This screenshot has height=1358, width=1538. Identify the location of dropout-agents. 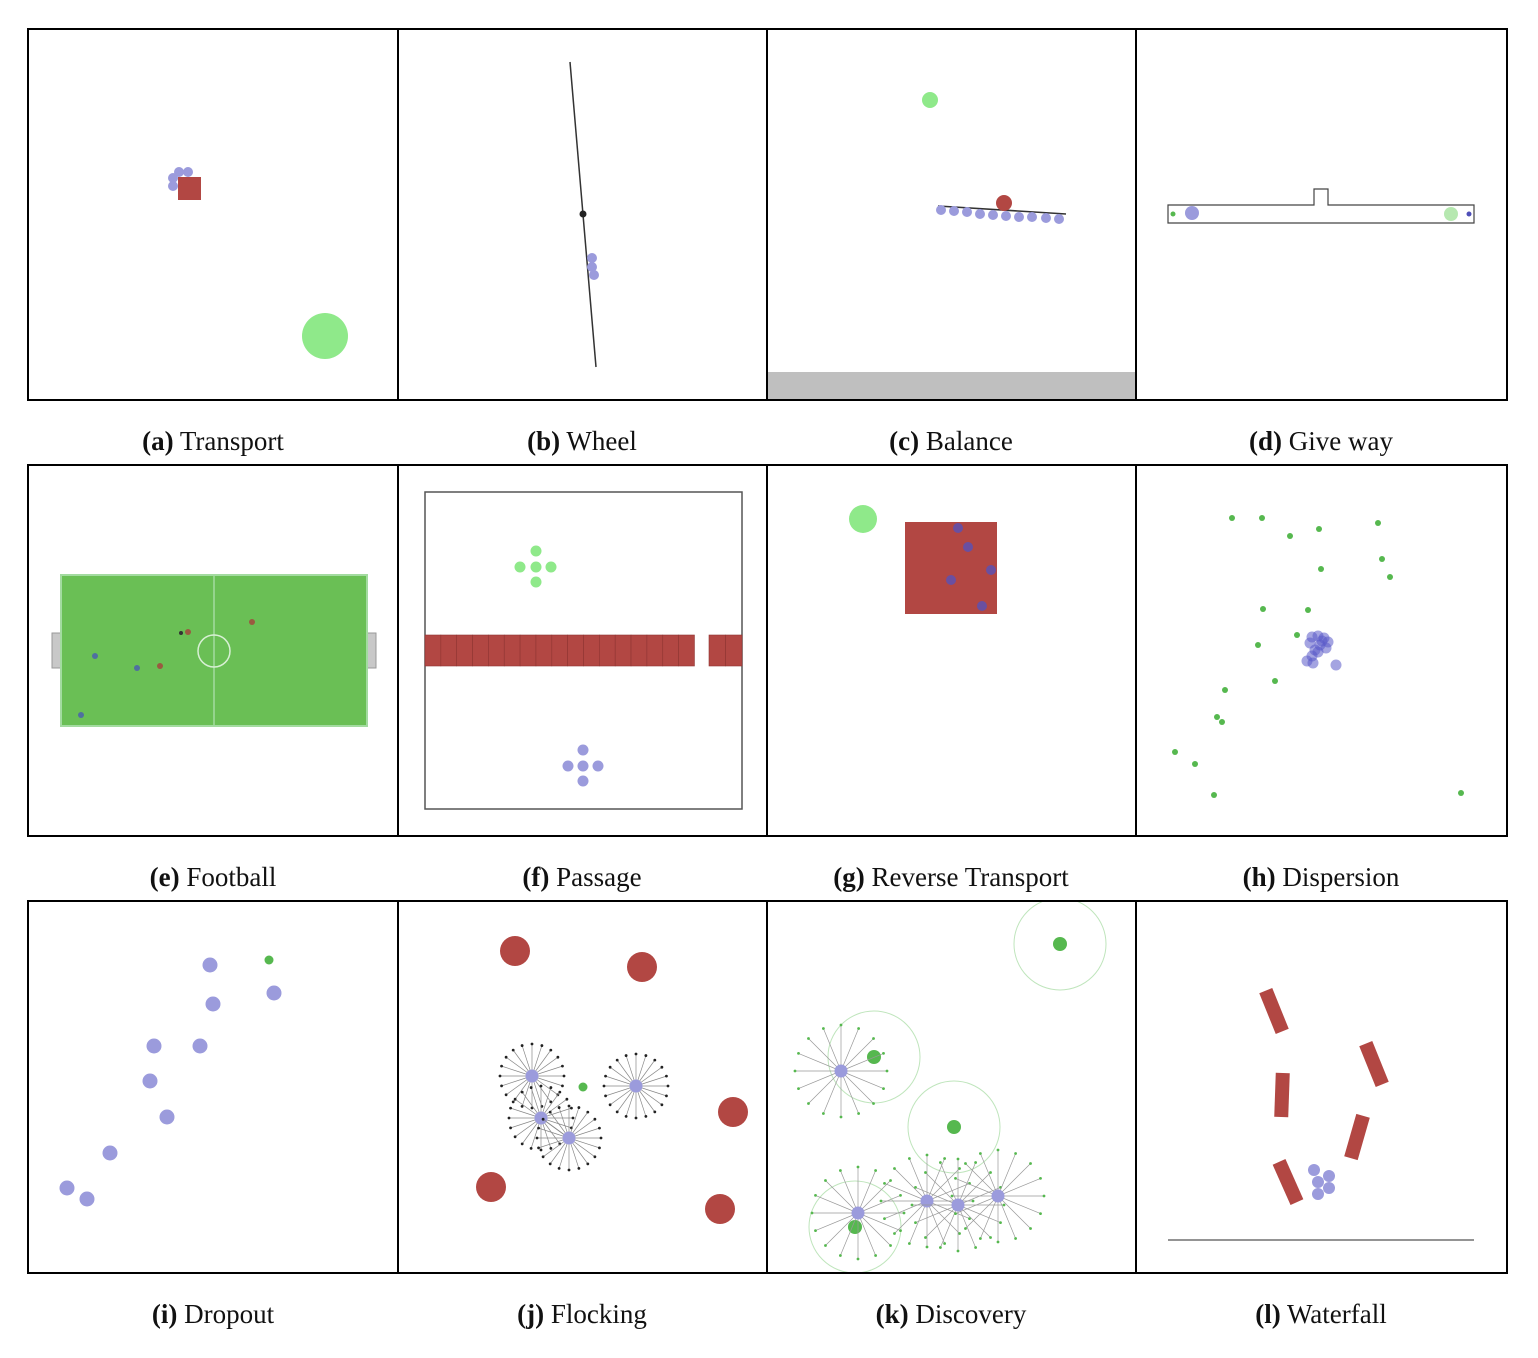
(170, 1082).